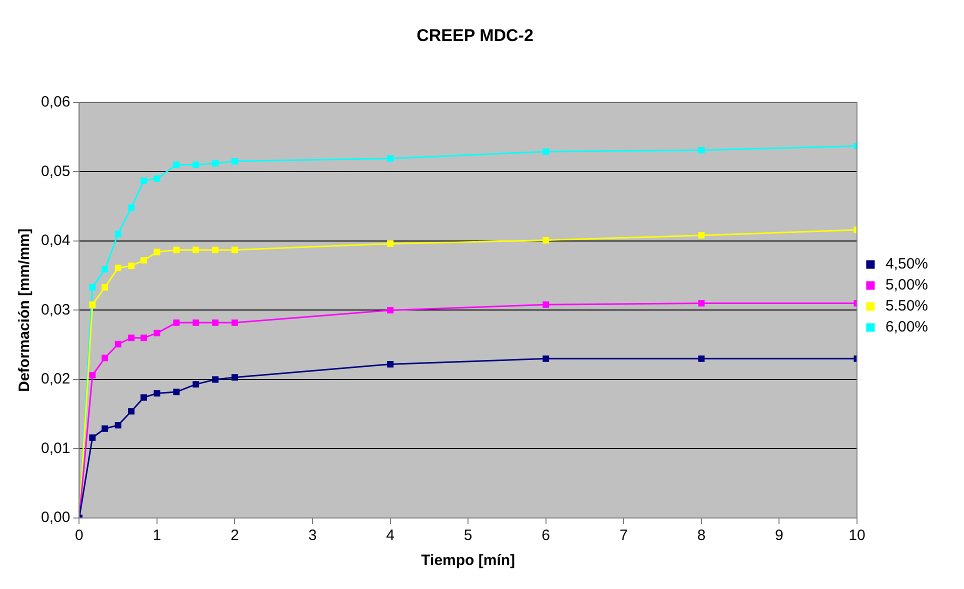 This screenshot has width=964, height=589. What do you see at coordinates (55, 102) in the screenshot?
I see `y-tick-label: 0,06` at bounding box center [55, 102].